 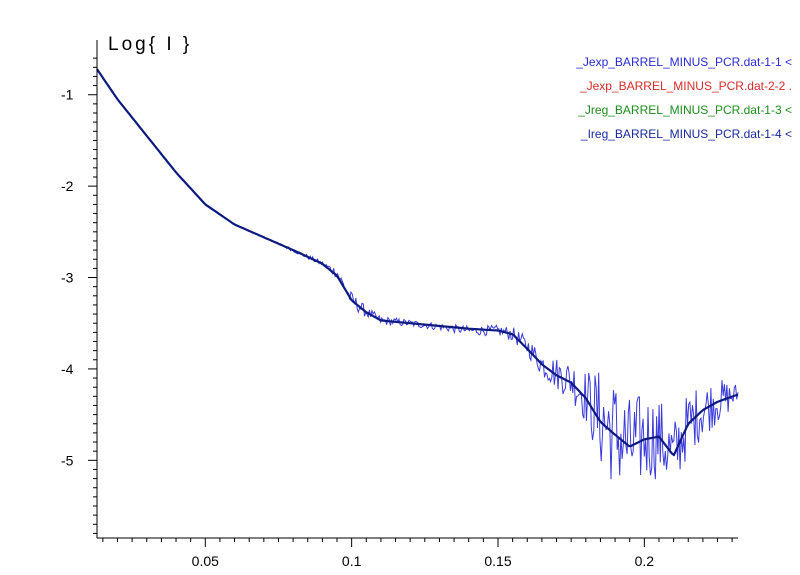 I want to click on legend-entry-2: _Jexp_BARREL_MINUS_PCR.dat-2-2 ., so click(x=685, y=86).